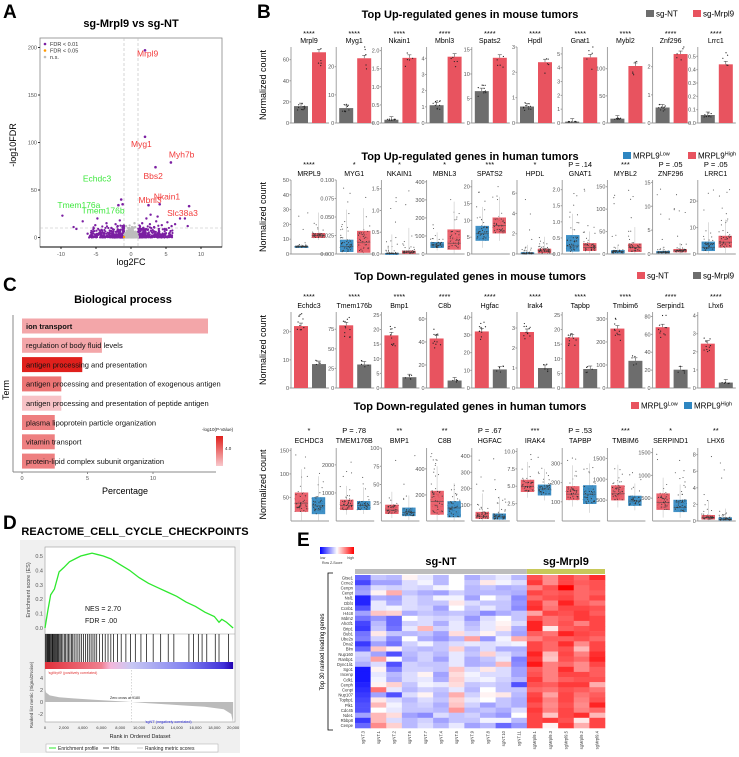 The height and width of the screenshot is (757, 739). Describe the element at coordinates (331, 68) in the screenshot. I see `y-tick-label: 20` at that location.